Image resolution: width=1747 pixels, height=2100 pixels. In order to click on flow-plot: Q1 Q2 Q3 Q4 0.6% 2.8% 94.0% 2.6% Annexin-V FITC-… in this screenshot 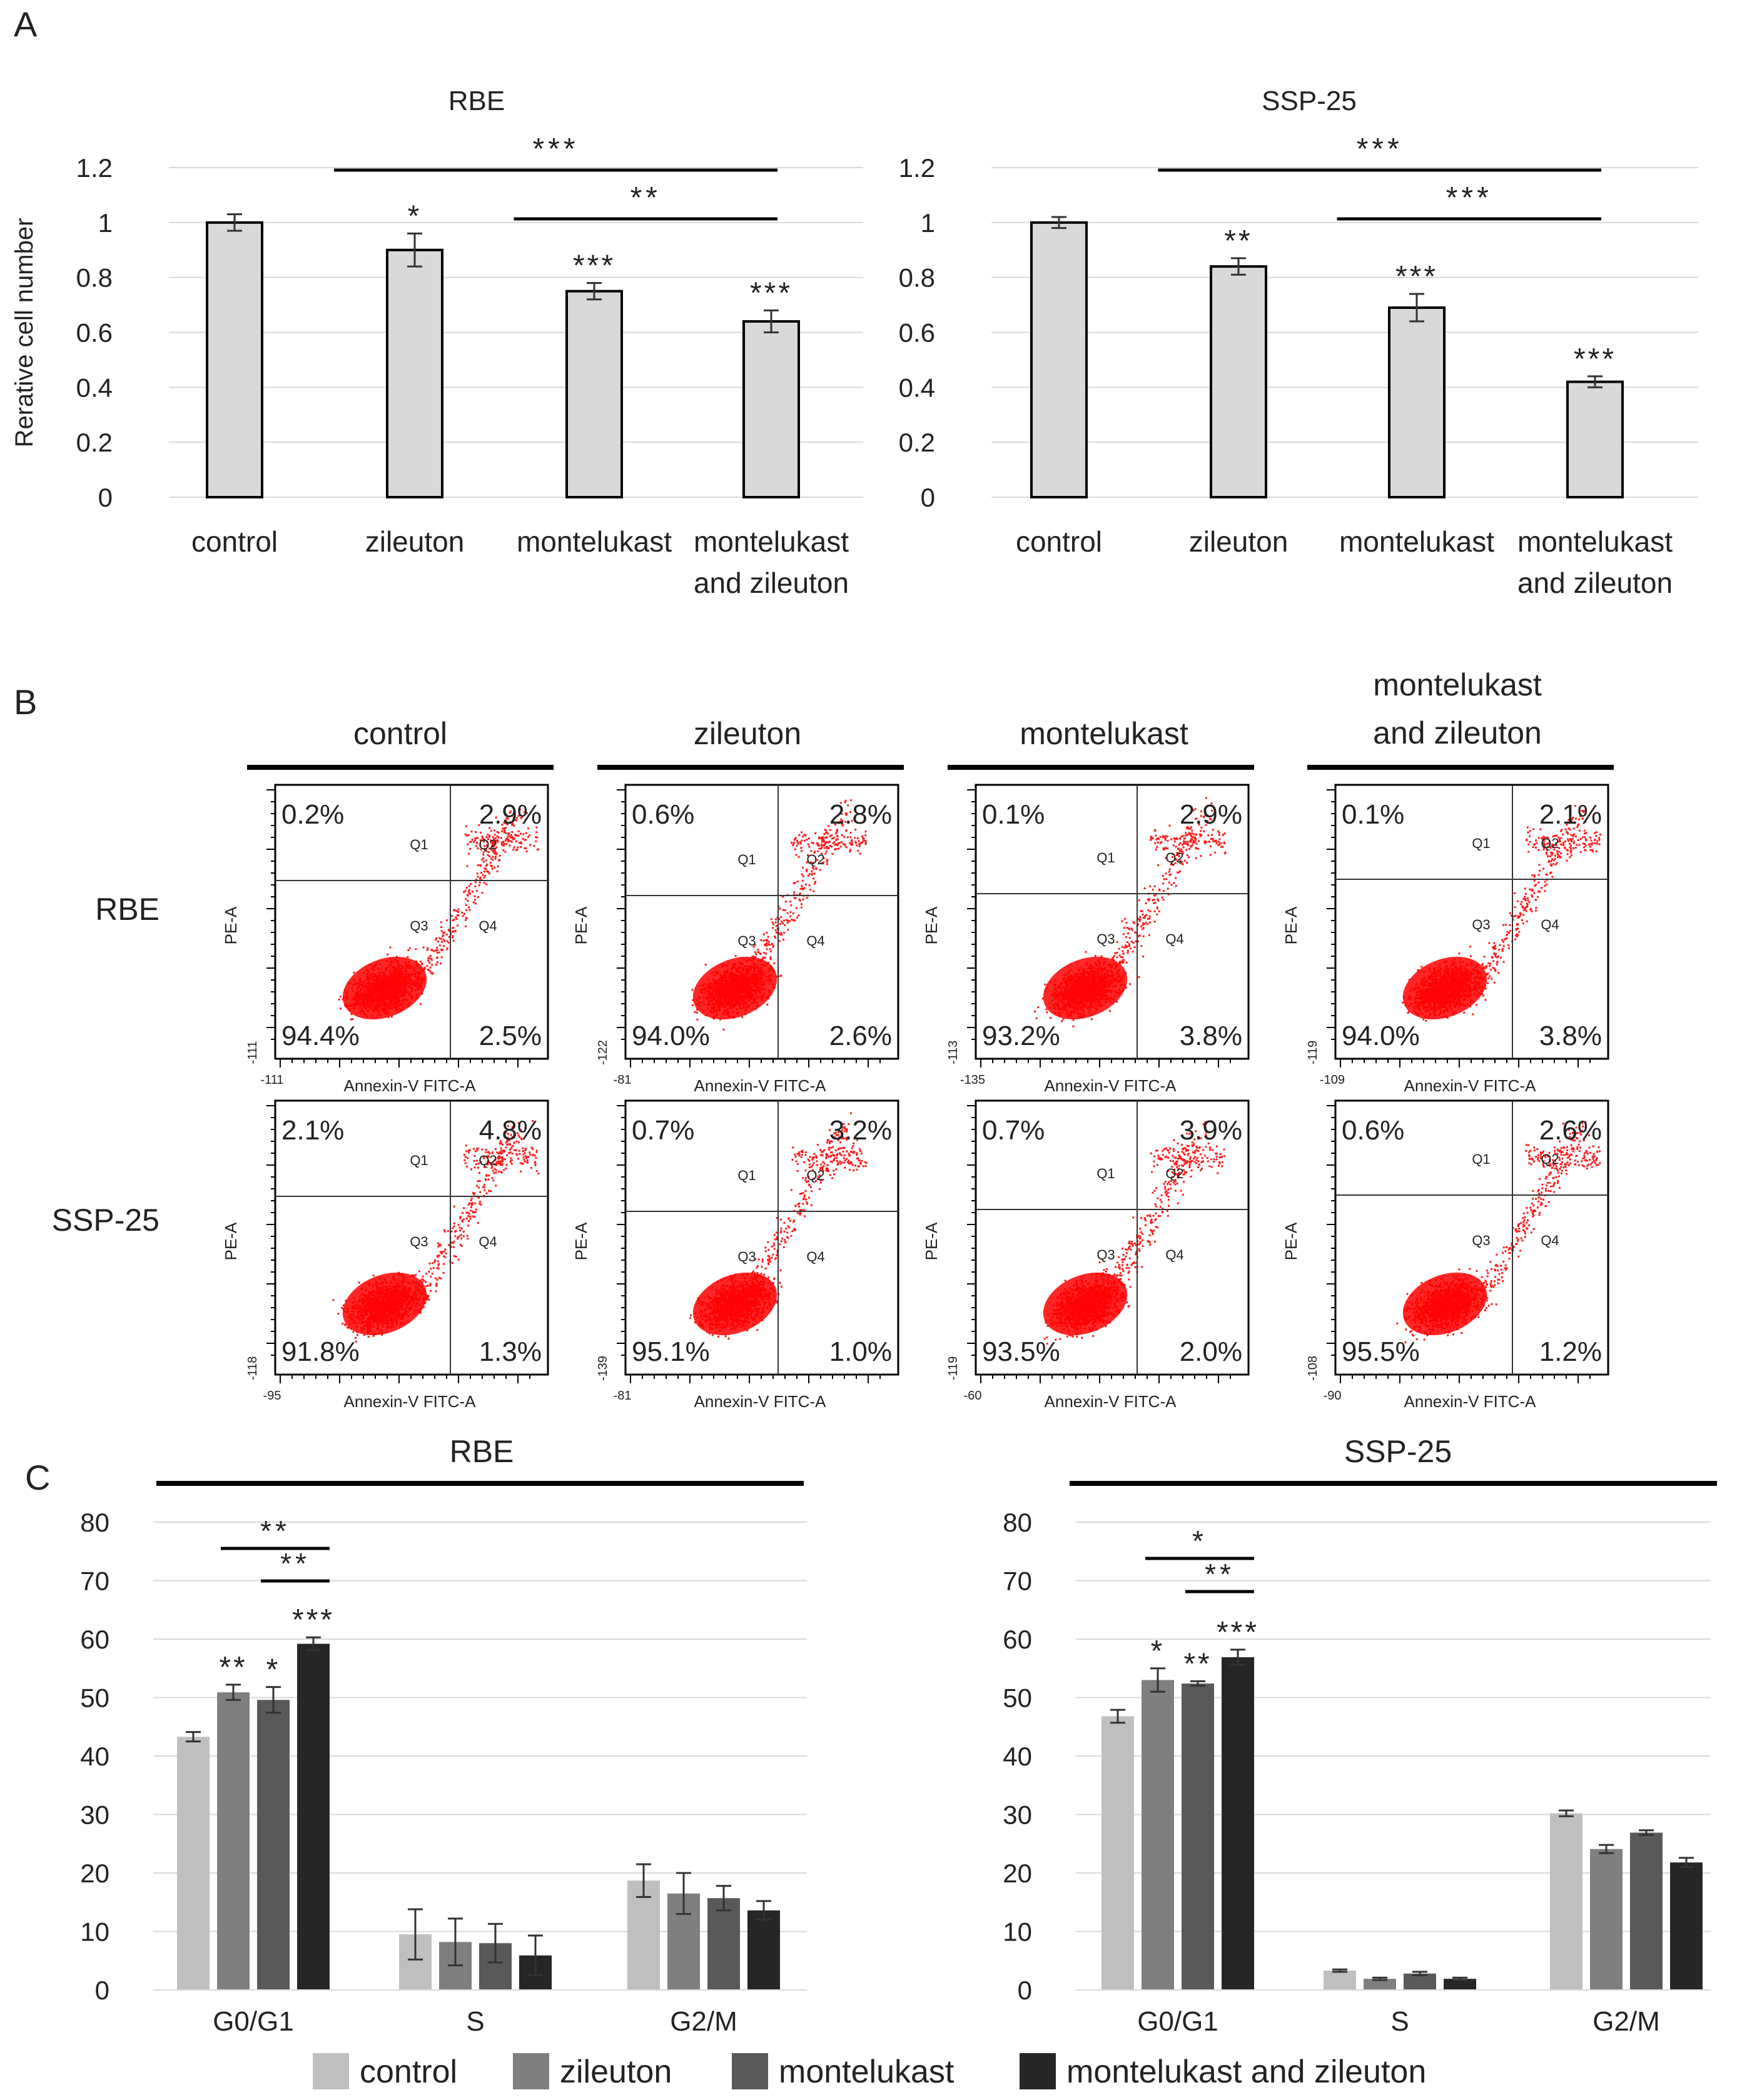, I will do `click(735, 939)`.